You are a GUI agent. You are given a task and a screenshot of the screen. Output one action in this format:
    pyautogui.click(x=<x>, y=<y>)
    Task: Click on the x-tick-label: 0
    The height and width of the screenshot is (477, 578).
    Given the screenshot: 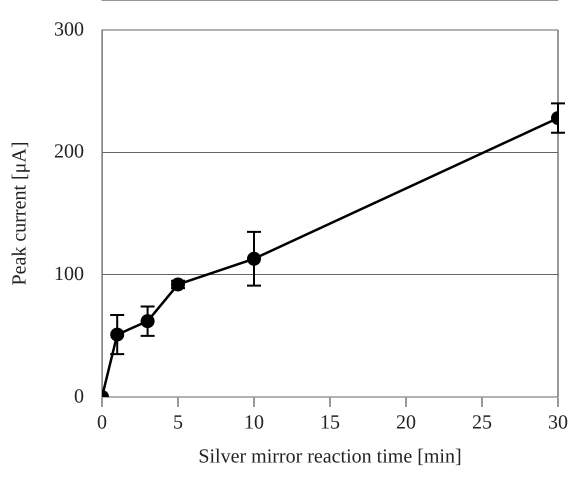 What is the action you would take?
    pyautogui.click(x=102, y=422)
    